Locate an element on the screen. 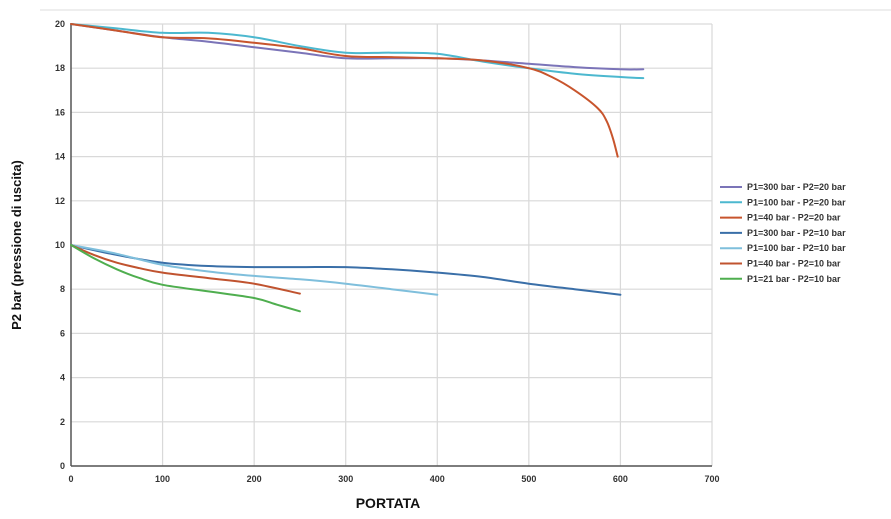 The height and width of the screenshot is (519, 891). legend-label-2: P1=100 bar - P2=20 bar is located at coordinates (796, 202).